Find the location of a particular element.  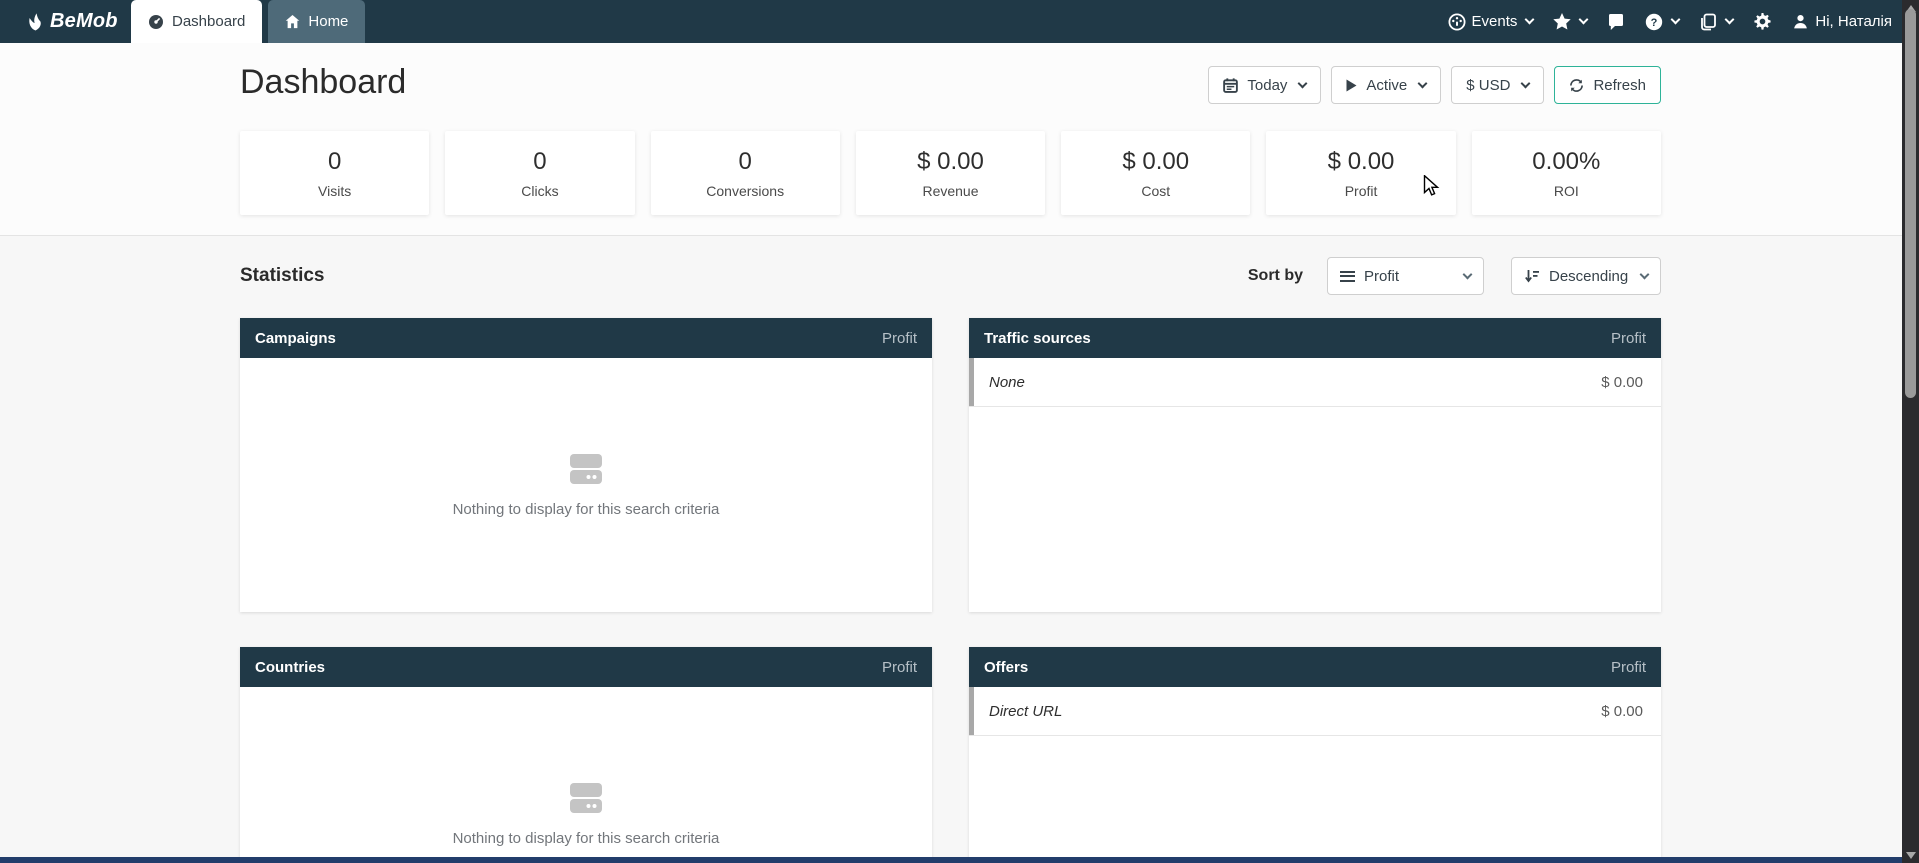

gear-icon is located at coordinates (1762, 21).